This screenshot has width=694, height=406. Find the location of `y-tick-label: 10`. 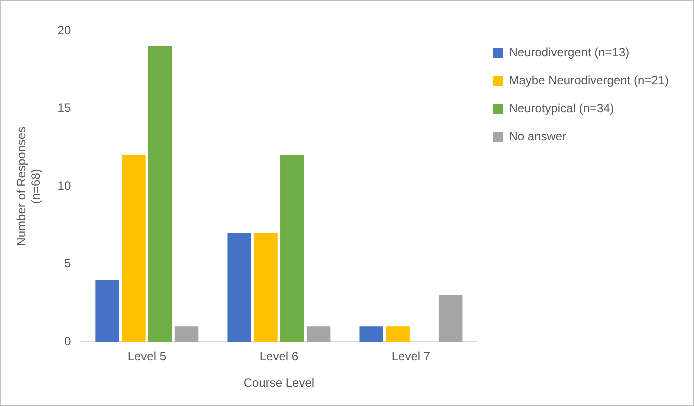

y-tick-label: 10 is located at coordinates (65, 185).